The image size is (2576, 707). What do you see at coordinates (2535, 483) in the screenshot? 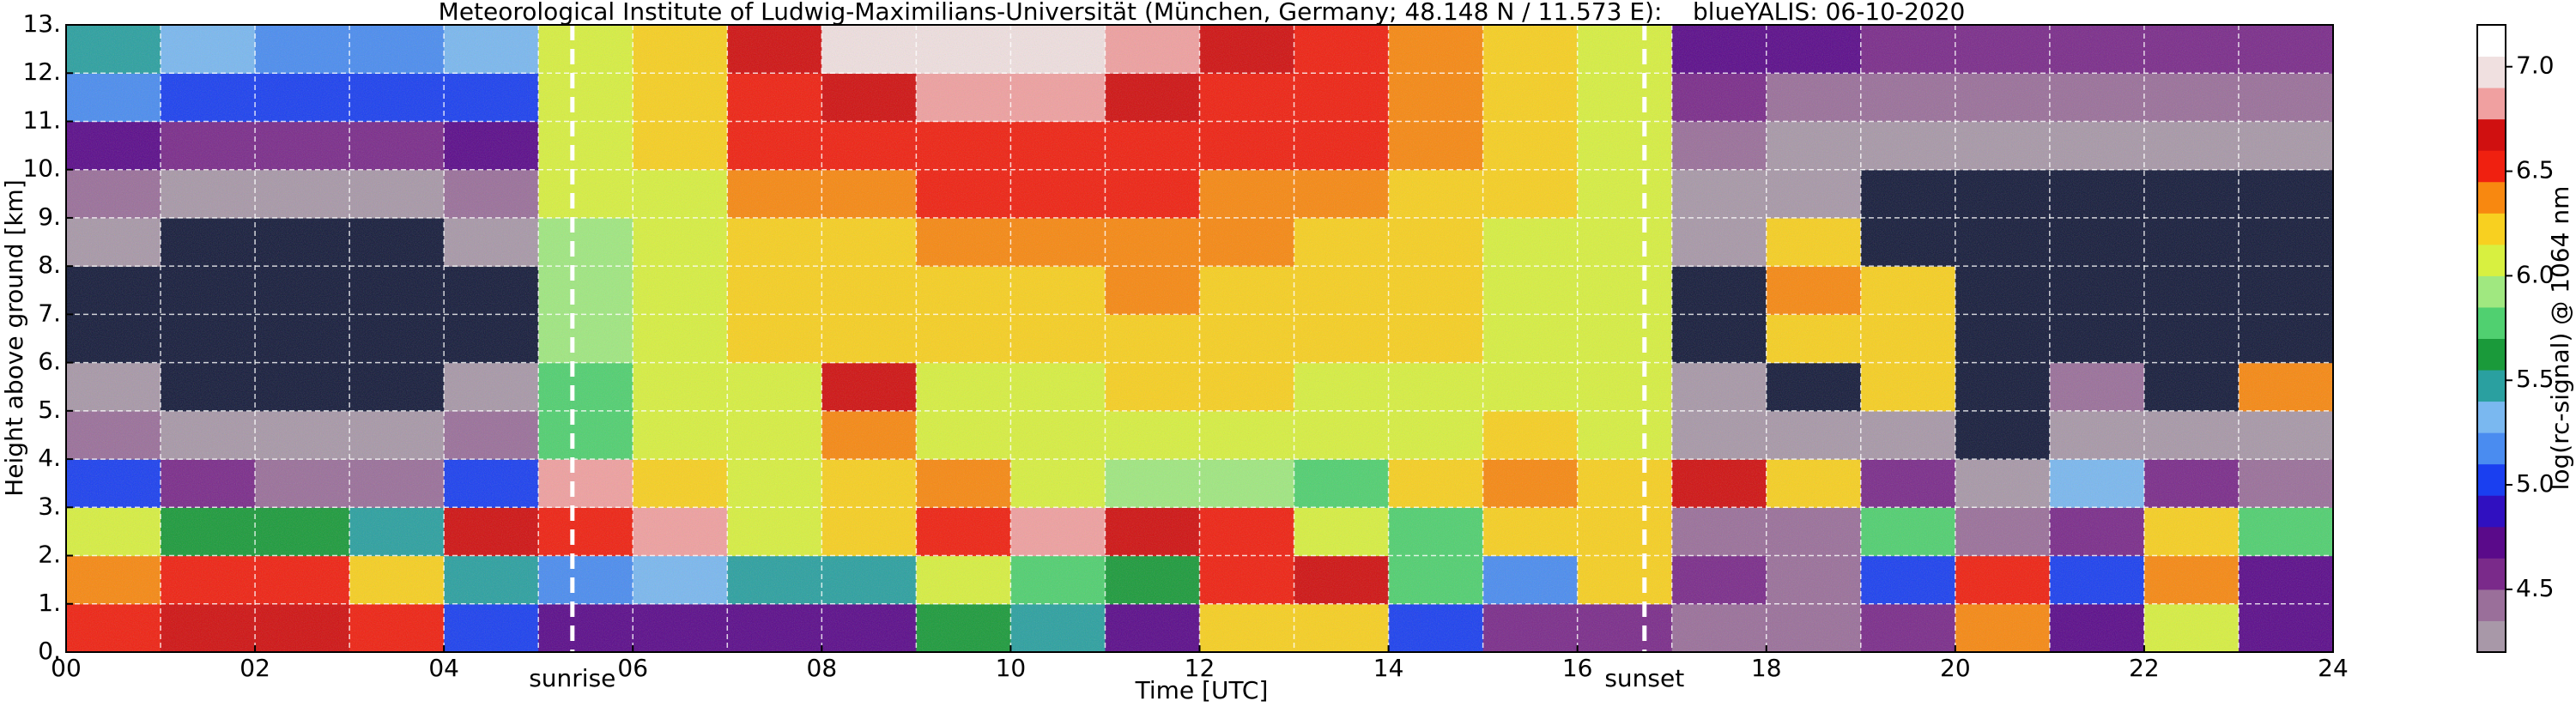
I see `colorbar-tick-label: 5.0` at bounding box center [2535, 483].